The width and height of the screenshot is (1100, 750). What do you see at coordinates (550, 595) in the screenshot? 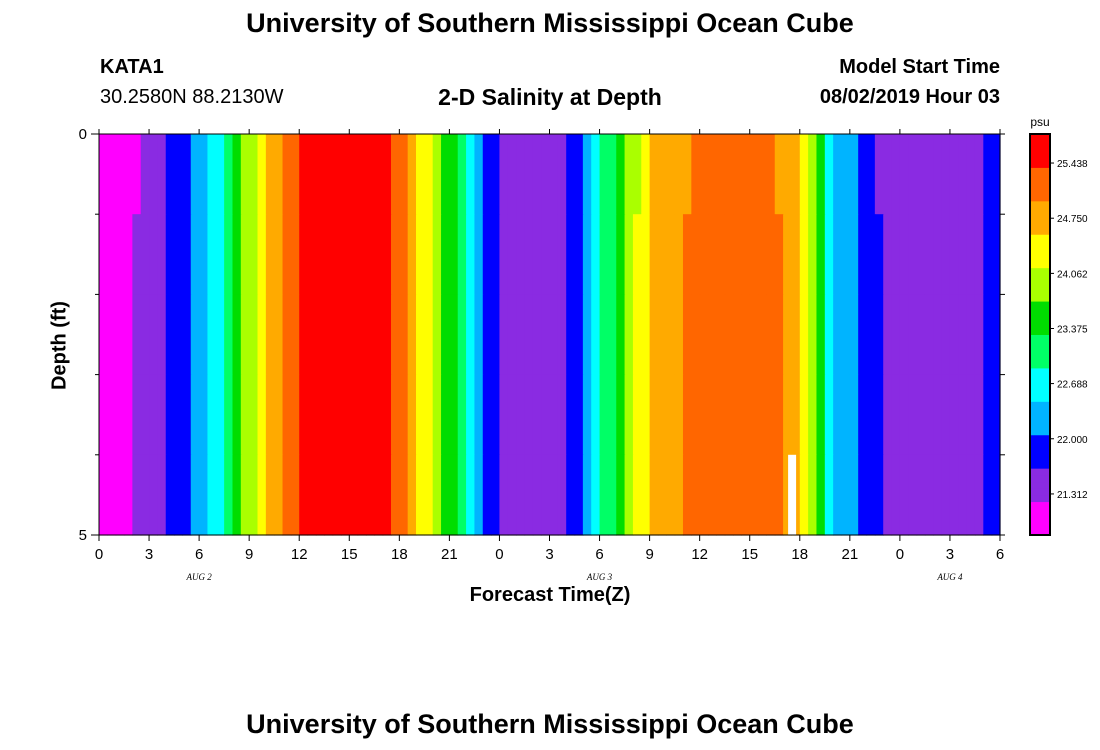
I see `x-axis-label: Forecast Time(Z)` at bounding box center [550, 595].